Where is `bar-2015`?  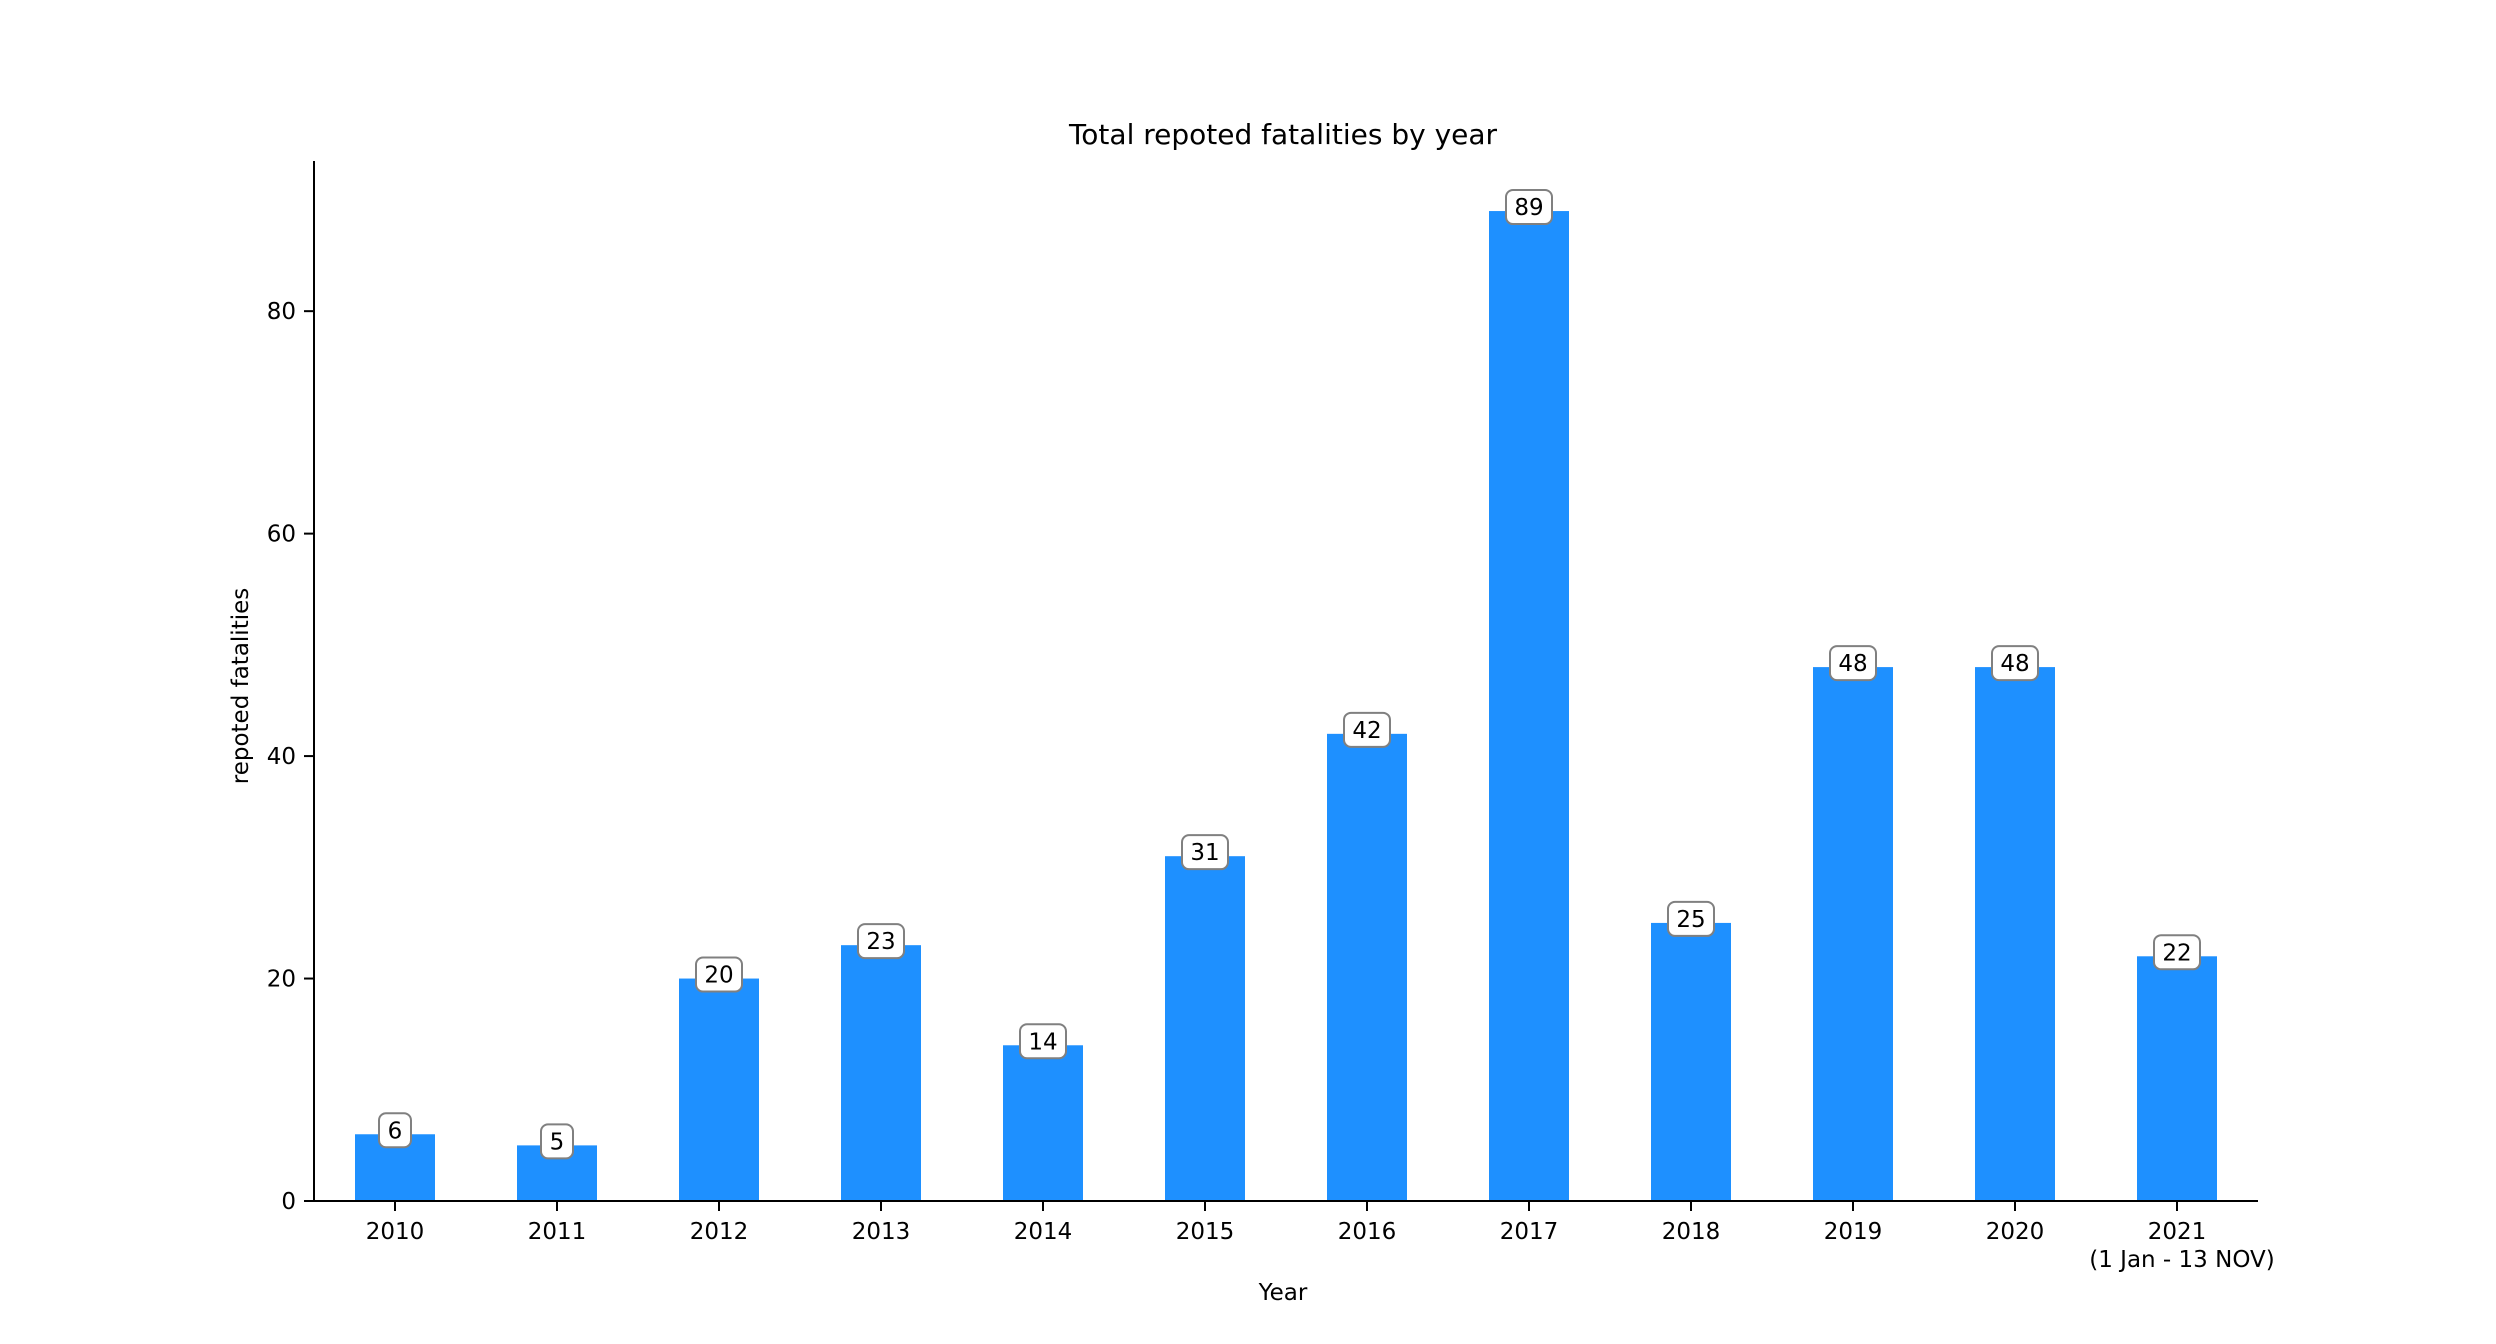
bar-2015 is located at coordinates (1205, 1028).